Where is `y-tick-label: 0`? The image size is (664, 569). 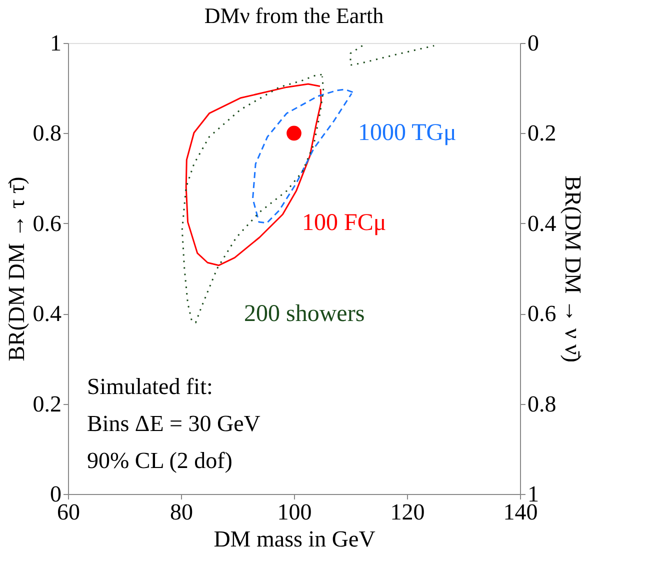 y-tick-label: 0 is located at coordinates (56, 494).